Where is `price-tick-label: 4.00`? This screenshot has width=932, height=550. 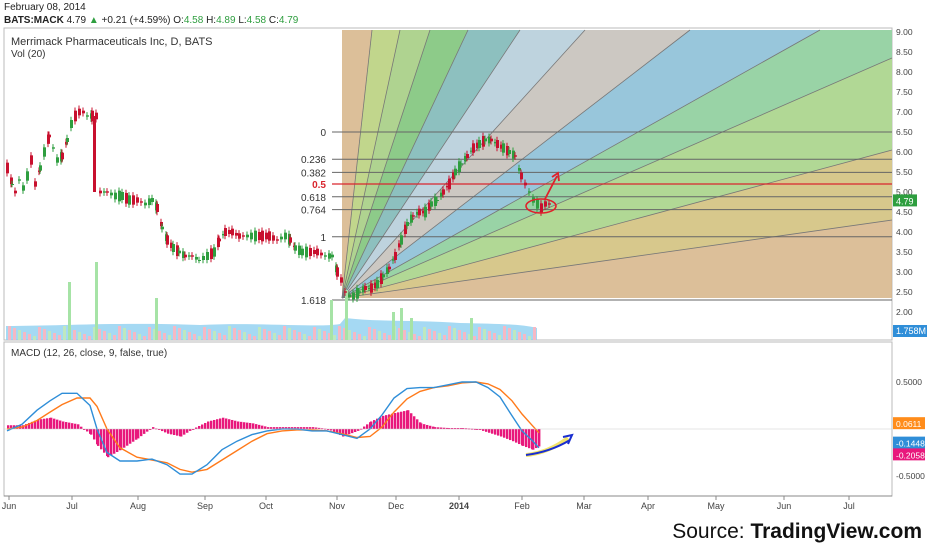 price-tick-label: 4.00 is located at coordinates (904, 232).